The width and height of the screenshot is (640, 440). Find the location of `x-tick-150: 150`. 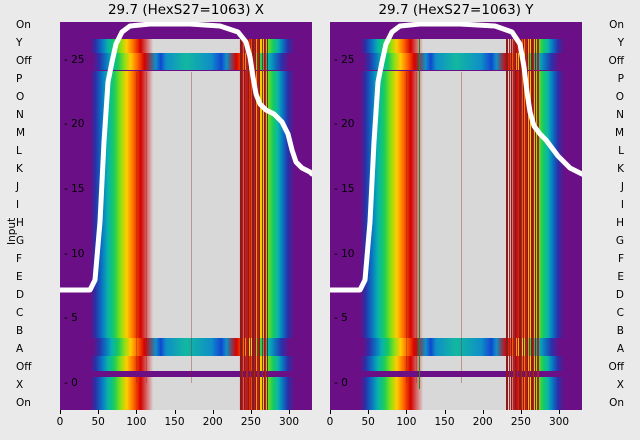

x-tick-150: 150 is located at coordinates (174, 422).